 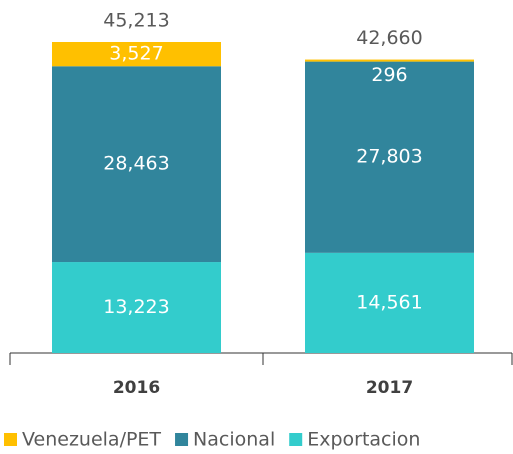 I want to click on legend-label: Exportacion, so click(x=363, y=440).